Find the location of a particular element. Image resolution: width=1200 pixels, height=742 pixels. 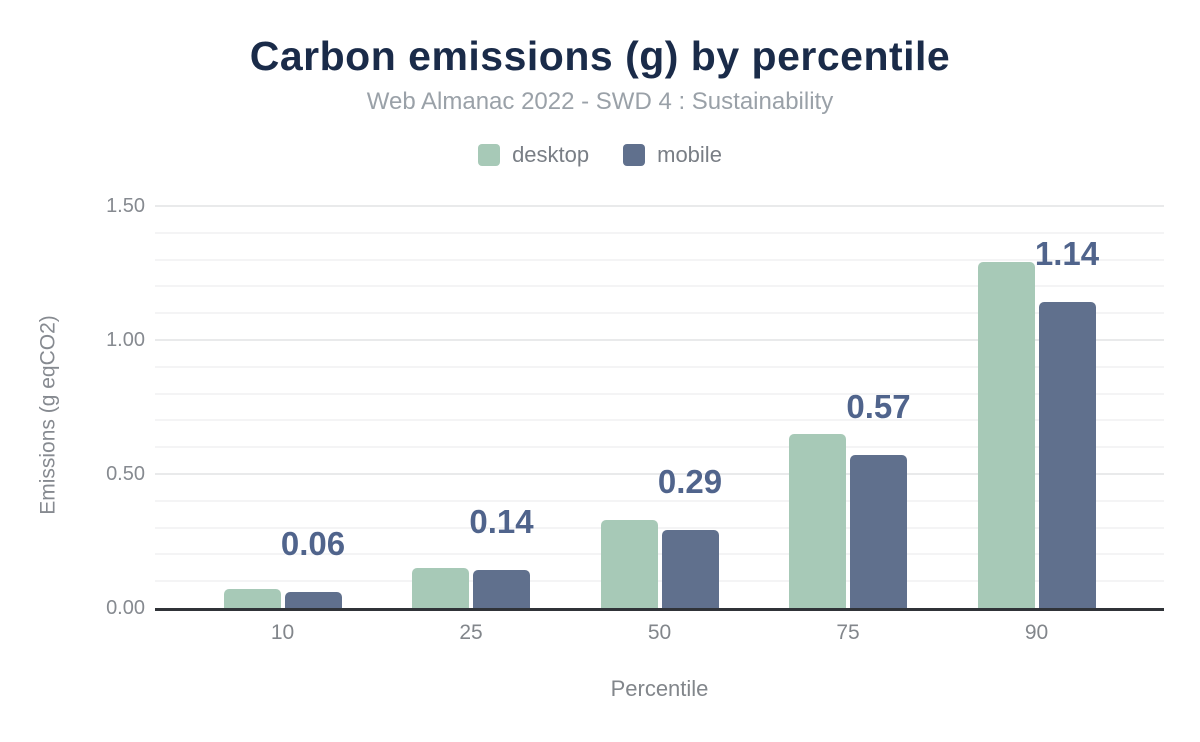

legend-swatch-mobile-icon is located at coordinates (634, 154).